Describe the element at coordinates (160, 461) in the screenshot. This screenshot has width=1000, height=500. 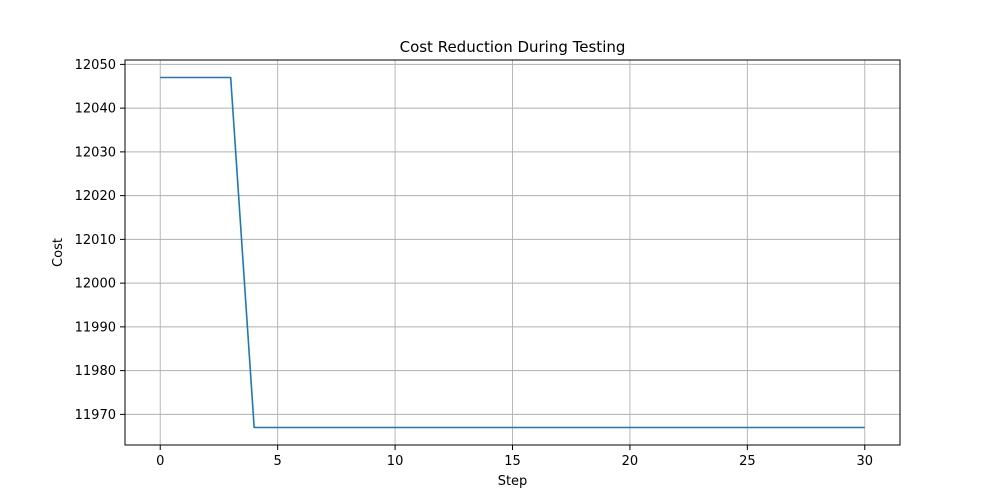
I see `x-tick-label: 0` at that location.